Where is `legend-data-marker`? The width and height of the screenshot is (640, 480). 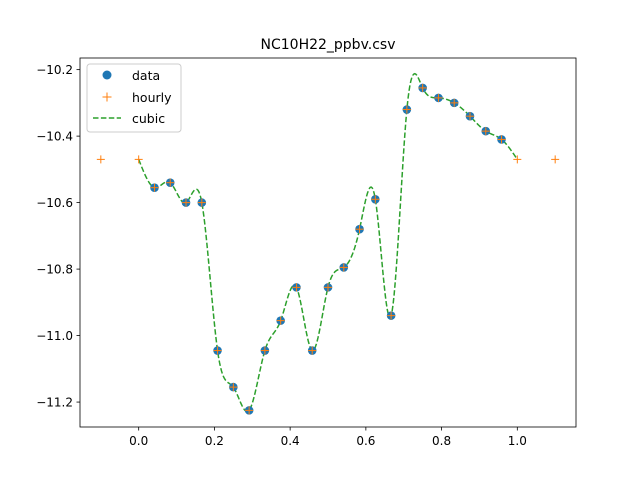 legend-data-marker is located at coordinates (107, 75).